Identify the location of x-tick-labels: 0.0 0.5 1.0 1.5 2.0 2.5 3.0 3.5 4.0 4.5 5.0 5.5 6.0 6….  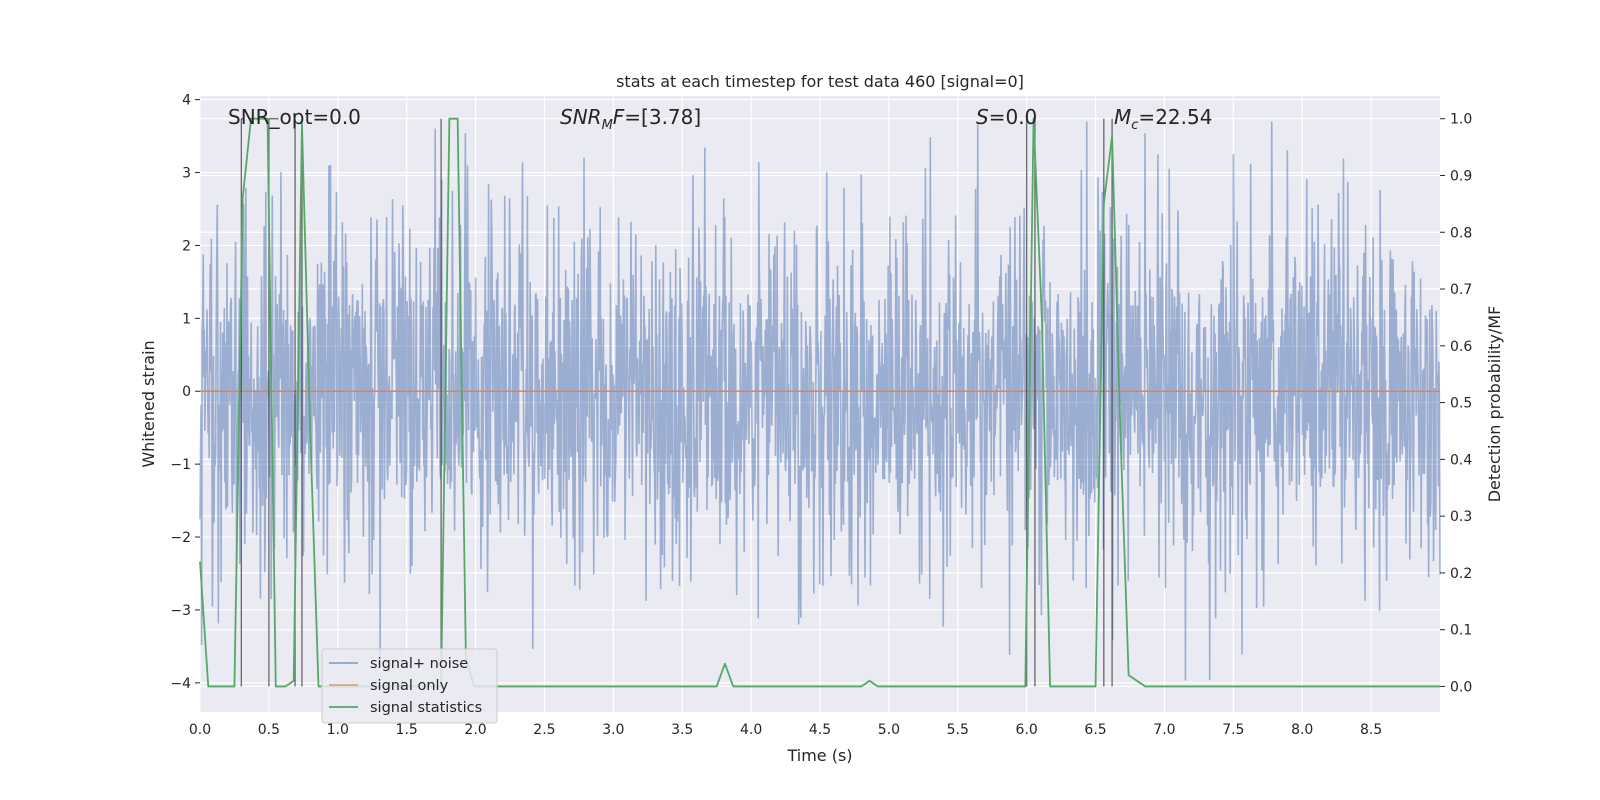
(785, 730).